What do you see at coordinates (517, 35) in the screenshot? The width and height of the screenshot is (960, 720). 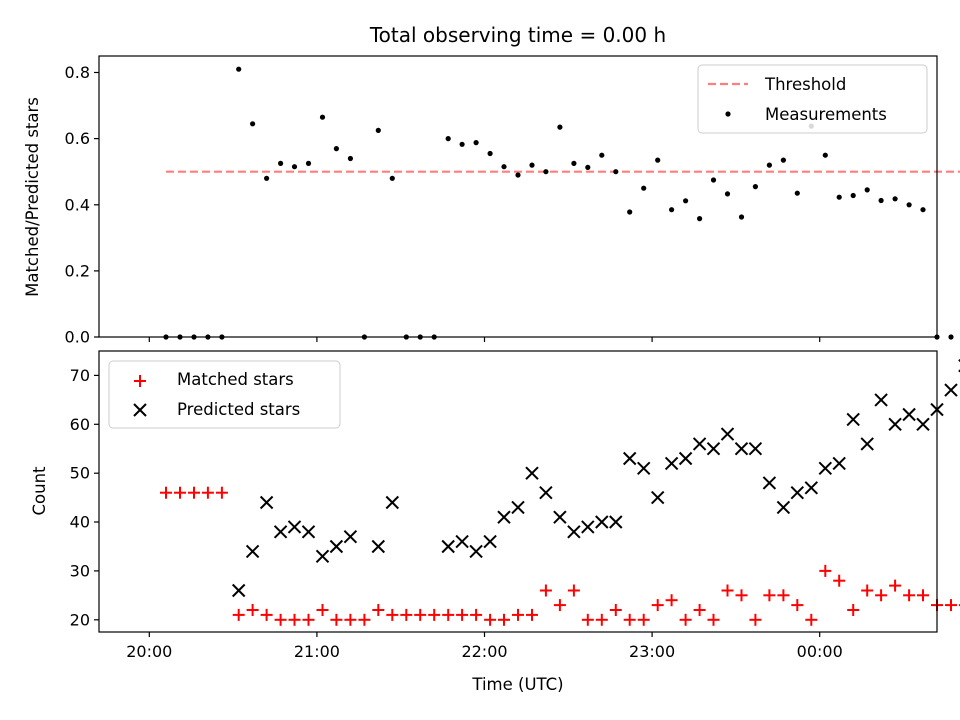 I see `chart-title: Total observing time = 0.00 h` at bounding box center [517, 35].